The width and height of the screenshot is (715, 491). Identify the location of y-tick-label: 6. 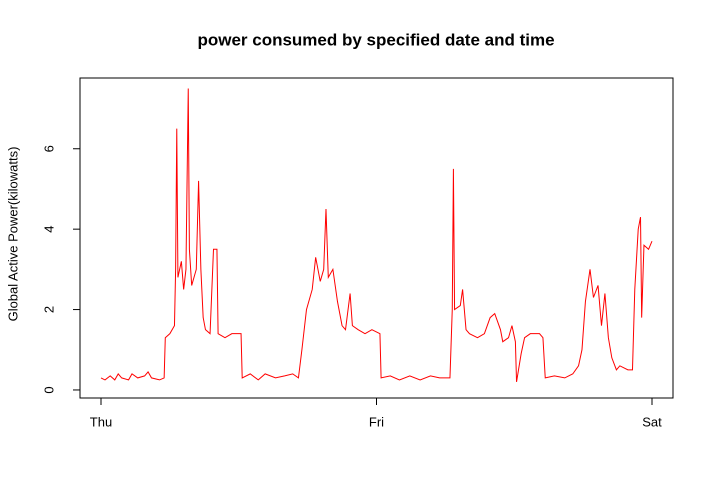
(48, 148).